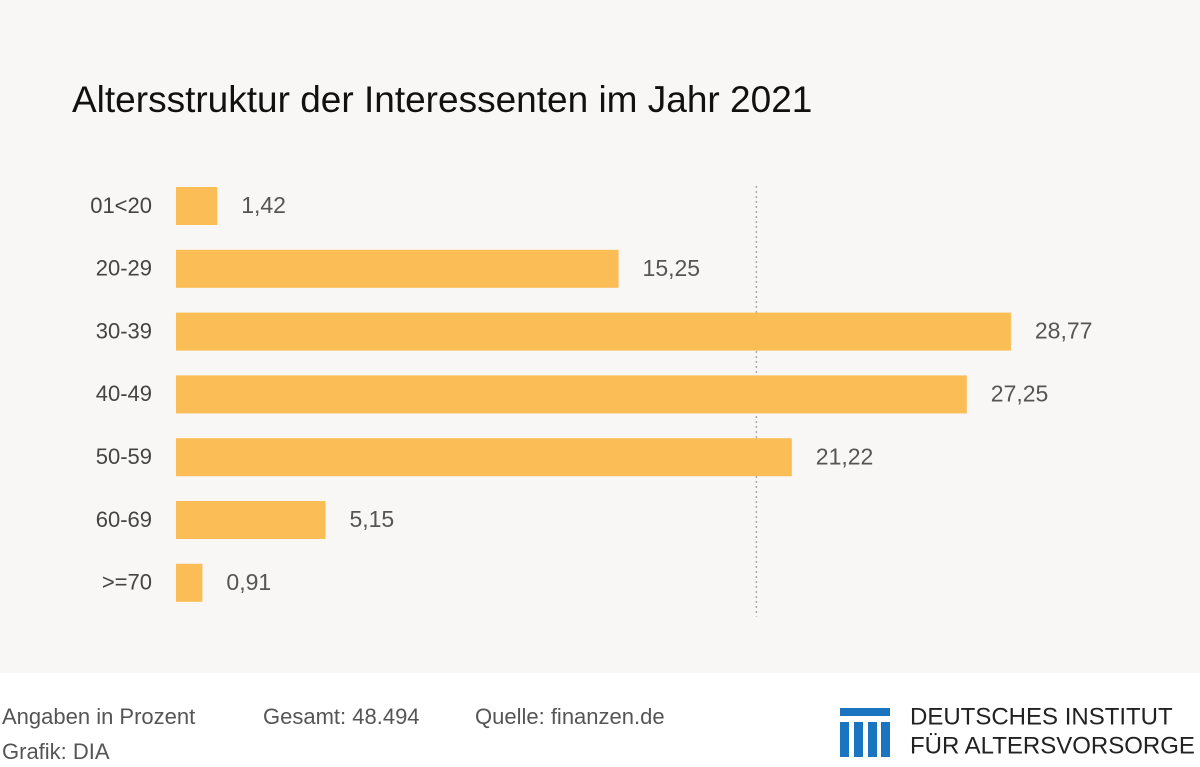 Image resolution: width=1200 pixels, height=767 pixels. I want to click on value-label: 27,25, so click(1020, 393).